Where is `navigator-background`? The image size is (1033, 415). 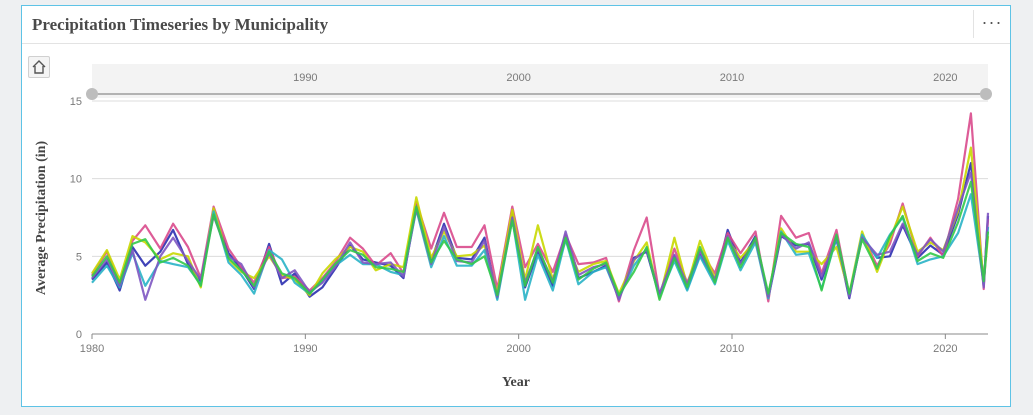
navigator-background is located at coordinates (540, 81).